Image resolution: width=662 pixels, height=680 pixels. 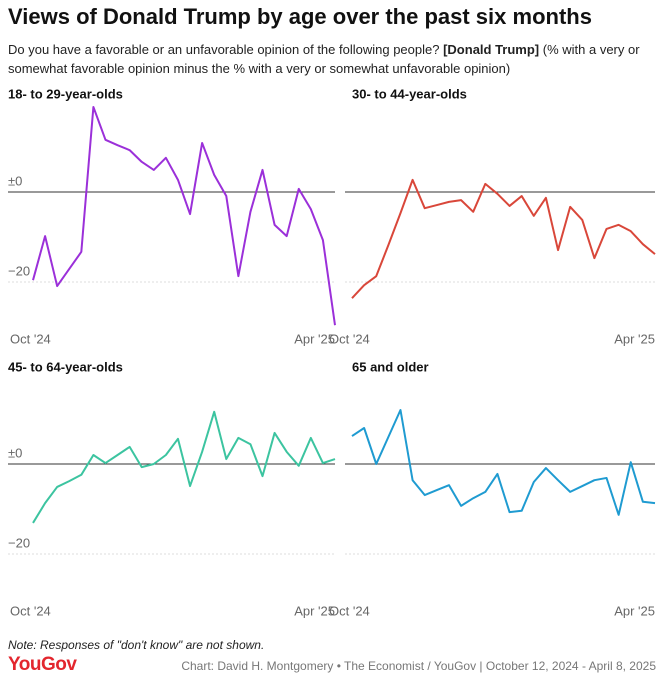 I want to click on panel-title: 30- to 44-year-olds, so click(x=409, y=93).